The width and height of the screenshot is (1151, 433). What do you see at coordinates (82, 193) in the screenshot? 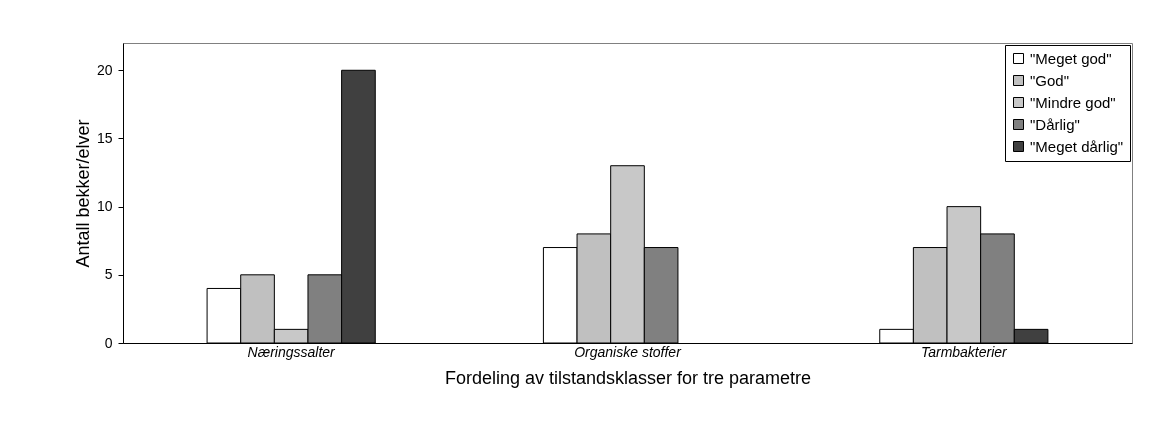
I see `y-axis-title: Antall bekker/elver` at bounding box center [82, 193].